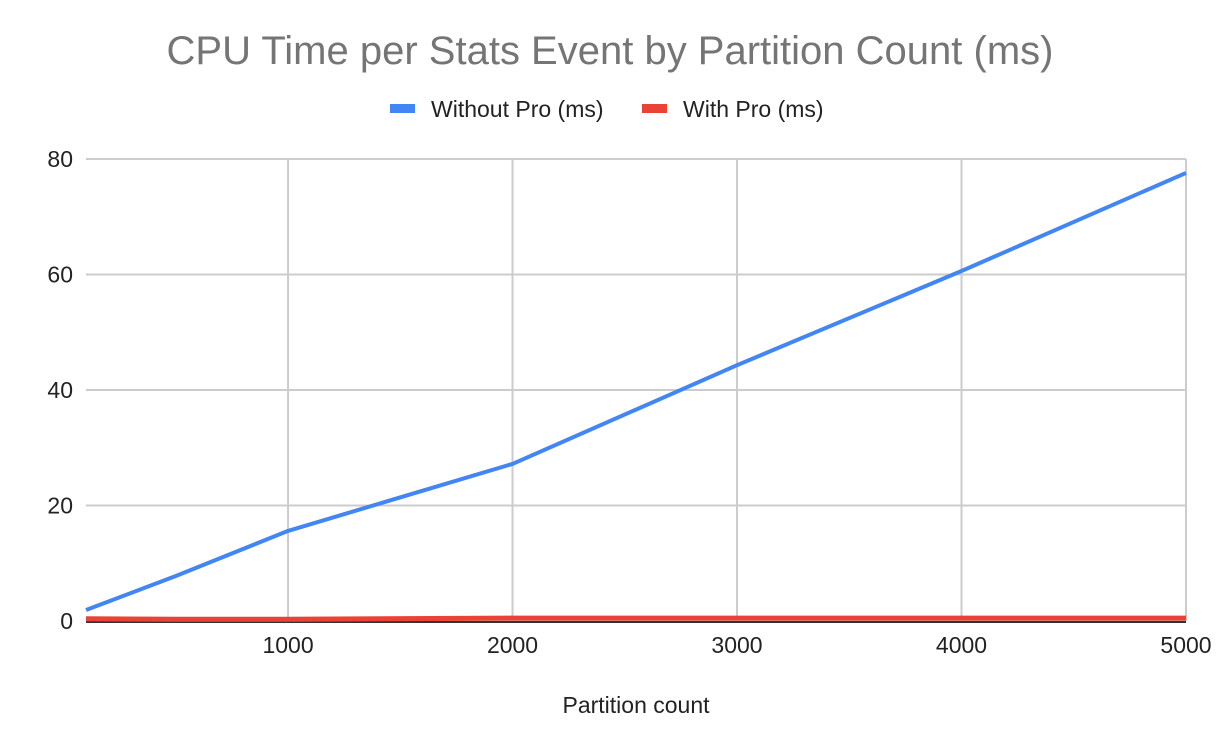 This screenshot has width=1219, height=747. Describe the element at coordinates (60, 390) in the screenshot. I see `y-tick-label: 40` at that location.